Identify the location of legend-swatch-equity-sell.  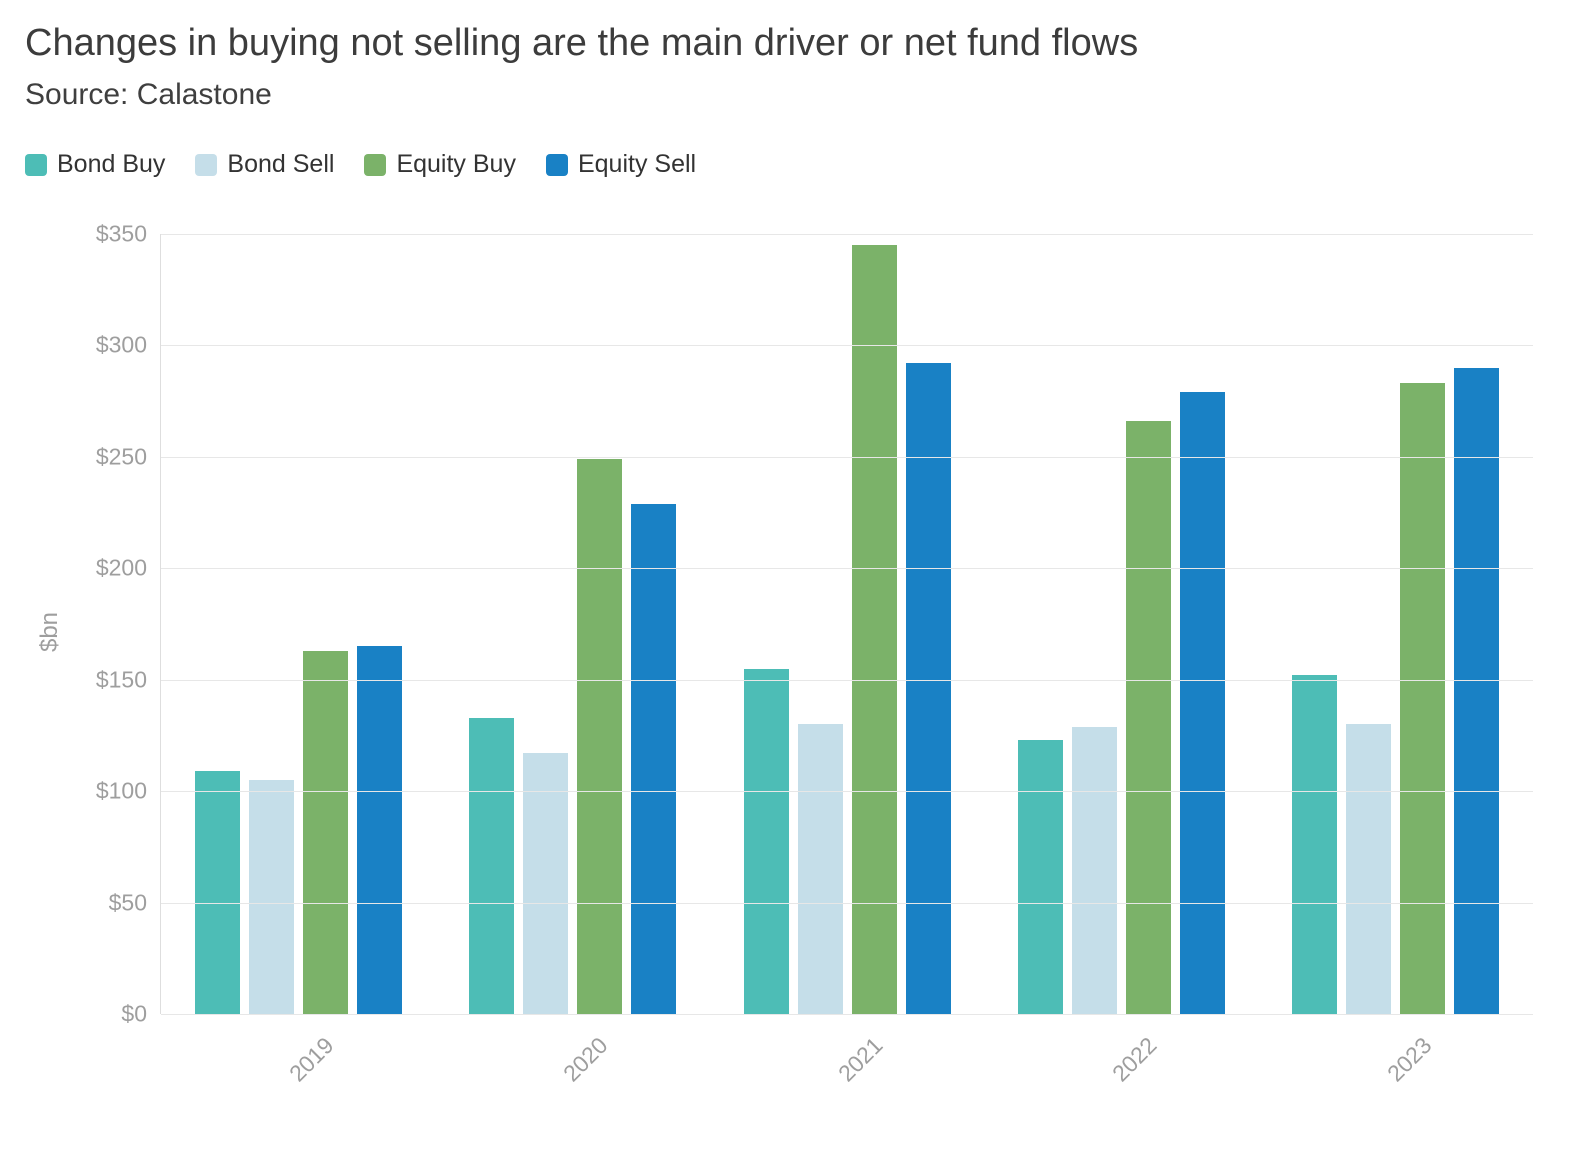
(556, 164).